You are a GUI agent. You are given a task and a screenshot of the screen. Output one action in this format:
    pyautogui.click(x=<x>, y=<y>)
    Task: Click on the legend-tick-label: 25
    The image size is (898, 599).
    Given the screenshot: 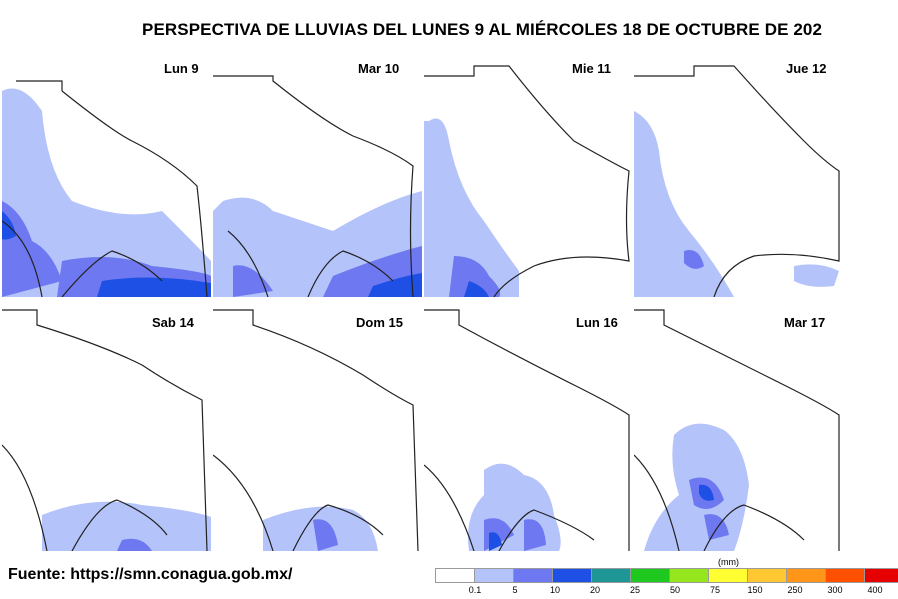 What is the action you would take?
    pyautogui.click(x=635, y=590)
    